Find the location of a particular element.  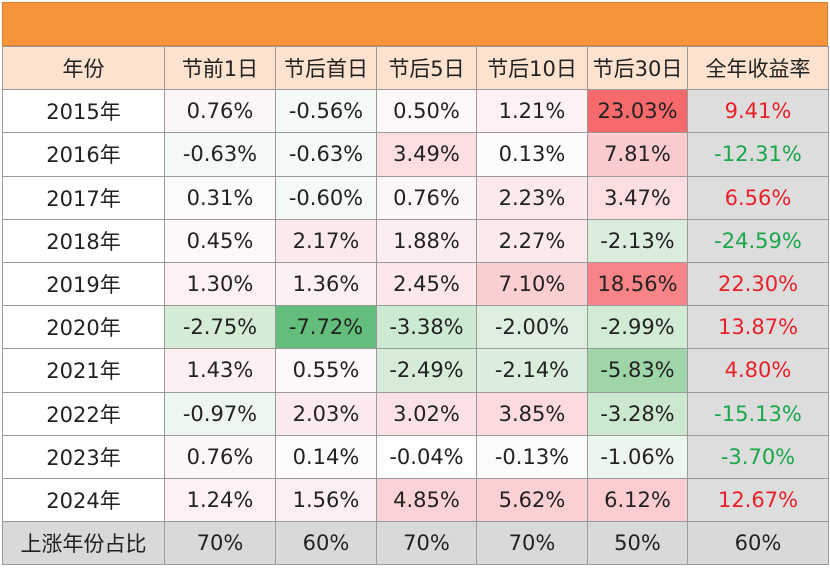

return-cell: -0.56% is located at coordinates (326, 111).